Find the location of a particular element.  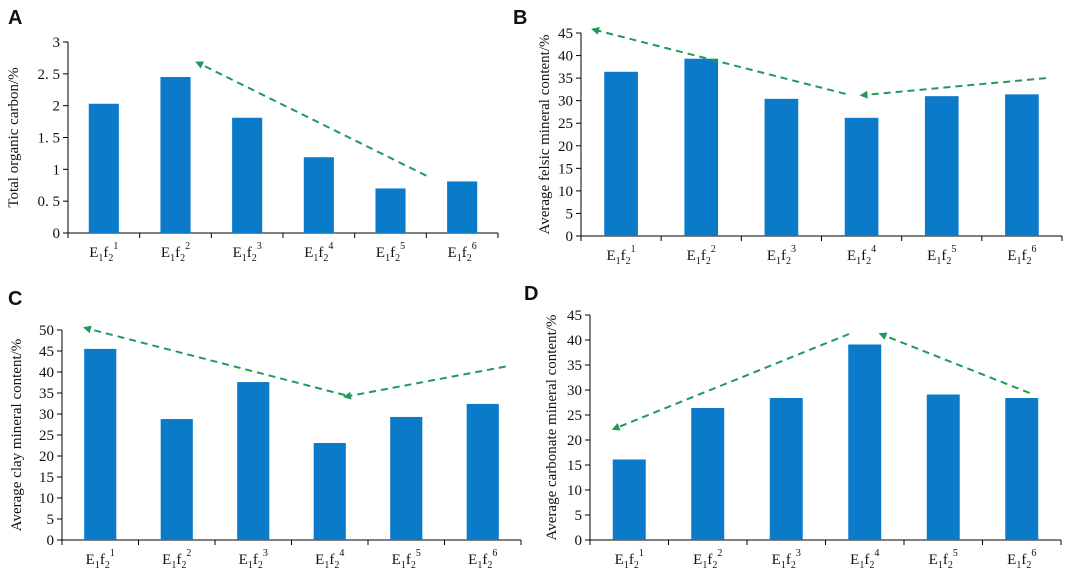

y-axis-label: Average carbonate mineral content/% is located at coordinates (552, 428).